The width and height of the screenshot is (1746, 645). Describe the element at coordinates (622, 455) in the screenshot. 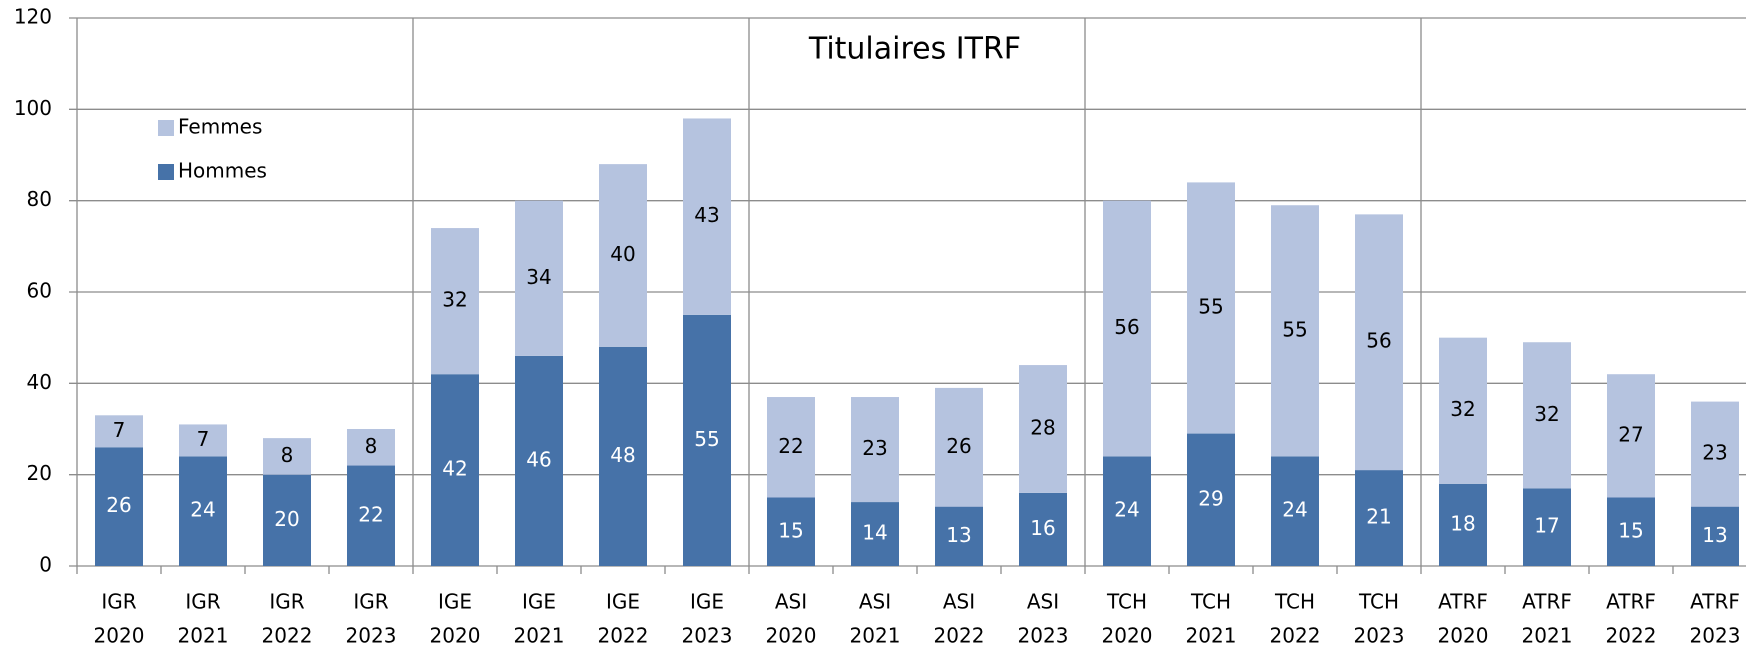

I see `data-label: 48` at that location.